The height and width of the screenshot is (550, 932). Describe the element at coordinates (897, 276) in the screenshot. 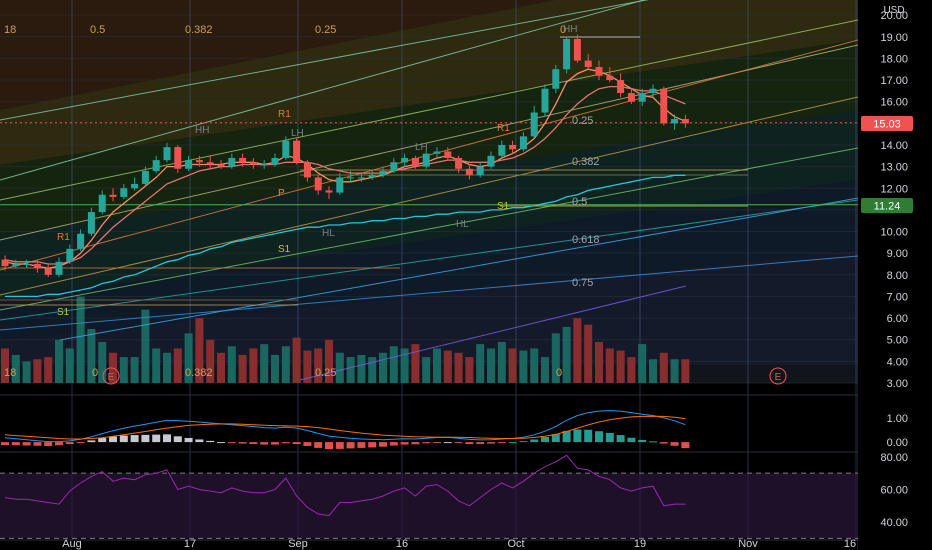

I see `price-tick-label: 8.00` at that location.